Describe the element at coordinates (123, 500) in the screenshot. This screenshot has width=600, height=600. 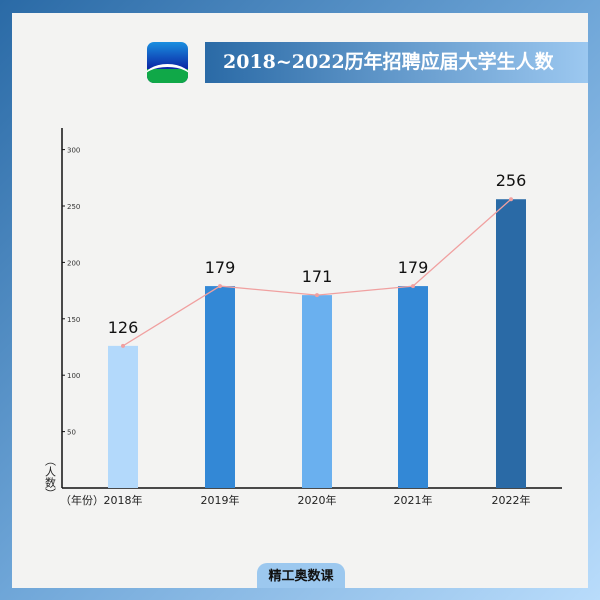
I see `x-tick-label: 2018年` at that location.